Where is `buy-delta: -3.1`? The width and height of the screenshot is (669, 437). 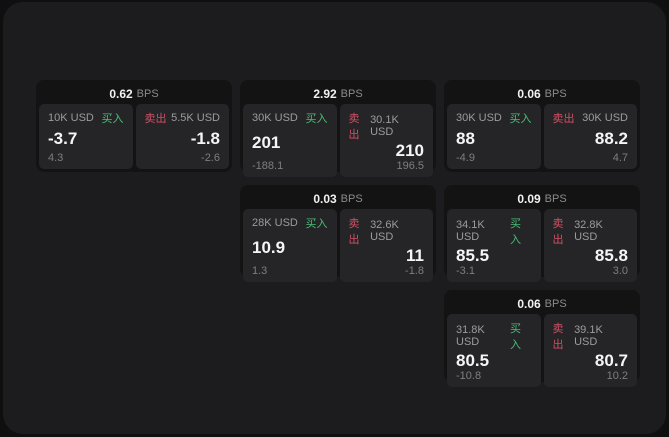
buy-delta: -3.1 is located at coordinates (465, 271).